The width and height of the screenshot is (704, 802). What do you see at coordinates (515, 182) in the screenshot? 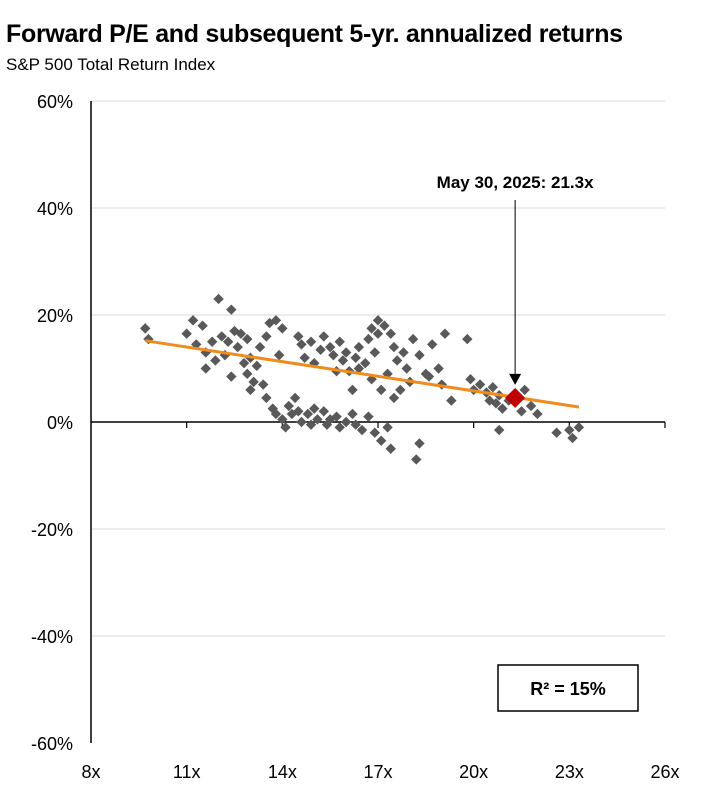
I see `annotation-label: May 30, 2025: 21.3x` at bounding box center [515, 182].